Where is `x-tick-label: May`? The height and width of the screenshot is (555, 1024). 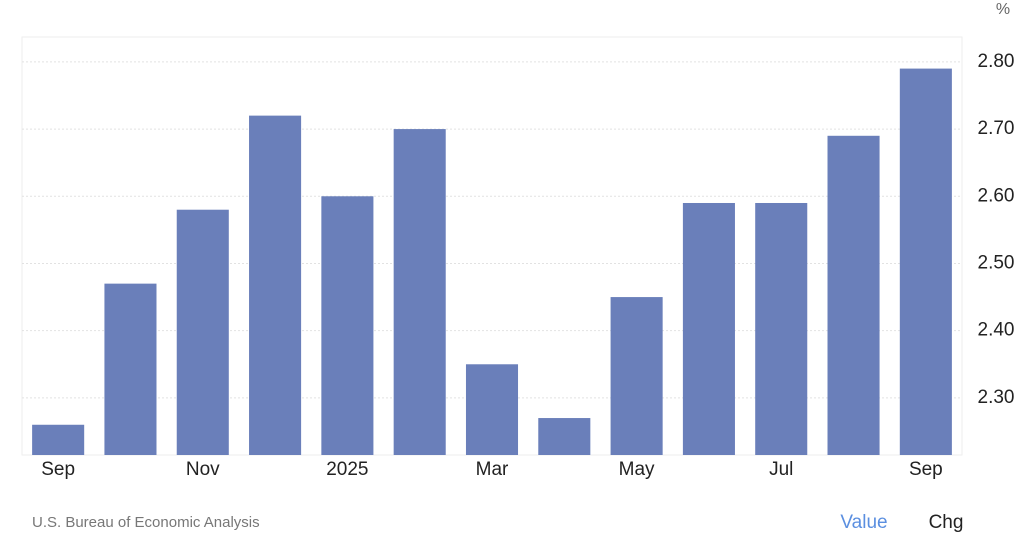
x-tick-label: May is located at coordinates (637, 469).